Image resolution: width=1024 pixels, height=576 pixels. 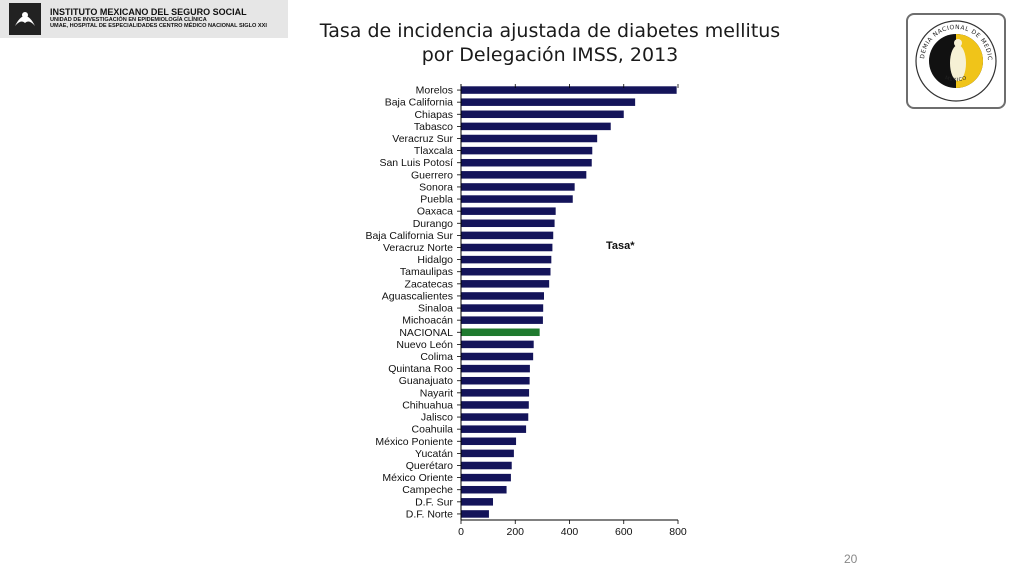 What do you see at coordinates (426, 333) in the screenshot?
I see `category-label: NACIONAL` at bounding box center [426, 333].